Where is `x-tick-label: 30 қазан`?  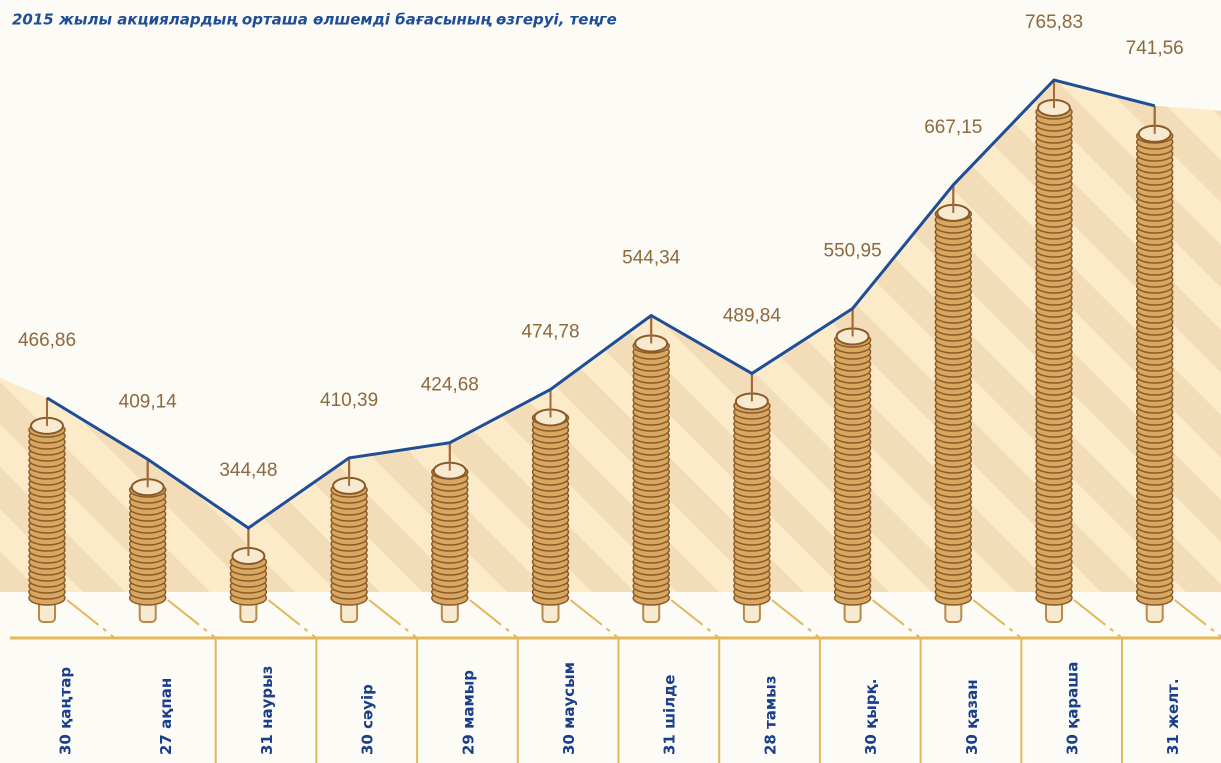 x-tick-label: 30 қазан is located at coordinates (972, 717).